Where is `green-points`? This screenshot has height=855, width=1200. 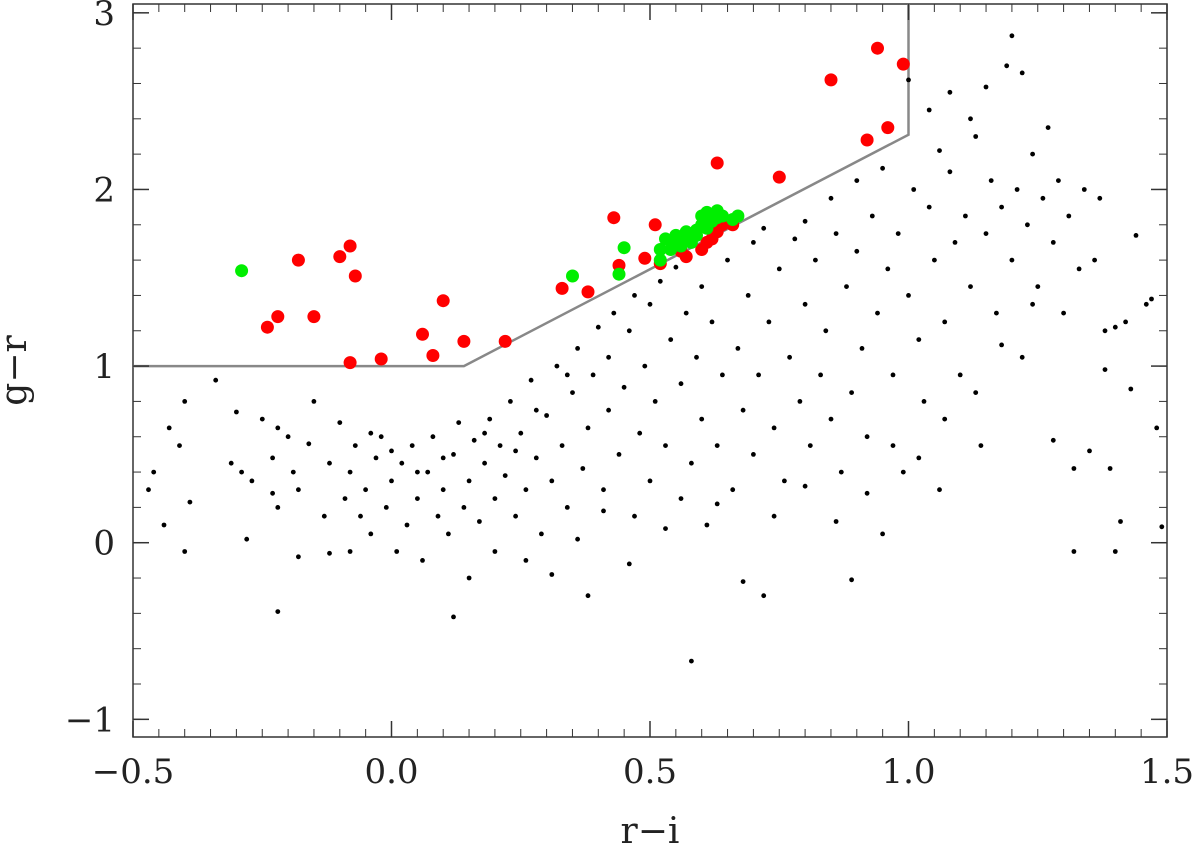
green-points is located at coordinates (490, 243).